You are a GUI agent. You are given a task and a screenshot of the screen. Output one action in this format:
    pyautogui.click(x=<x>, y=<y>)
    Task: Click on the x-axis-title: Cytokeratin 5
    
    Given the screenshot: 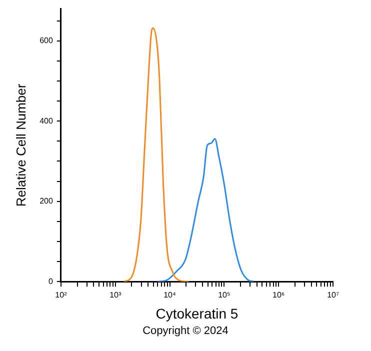 What is the action you would take?
    pyautogui.click(x=197, y=313)
    